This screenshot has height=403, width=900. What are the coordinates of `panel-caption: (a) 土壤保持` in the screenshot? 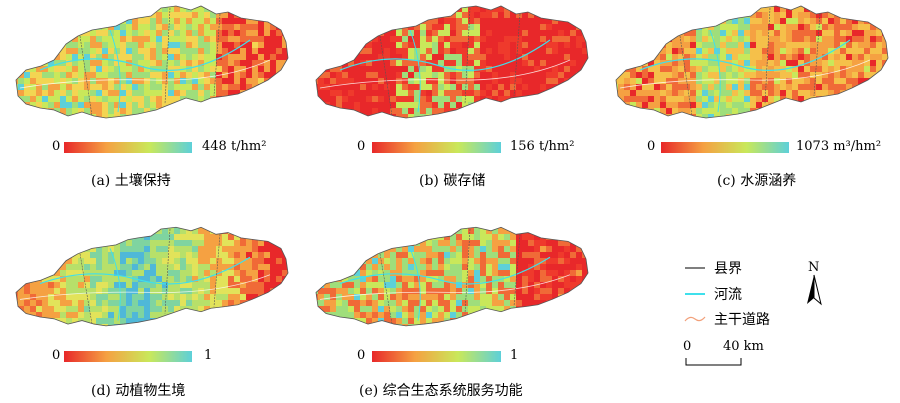 It's located at (131, 181).